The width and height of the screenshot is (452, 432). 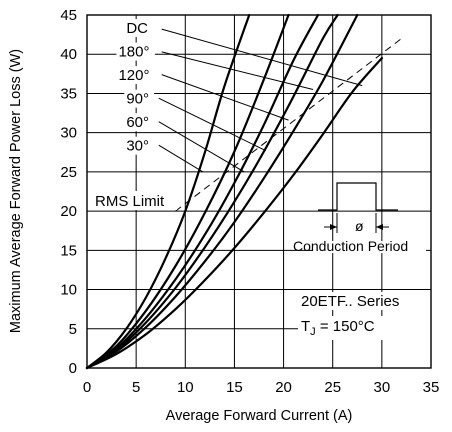 I want to click on curve-label: 30°, so click(x=137, y=146).